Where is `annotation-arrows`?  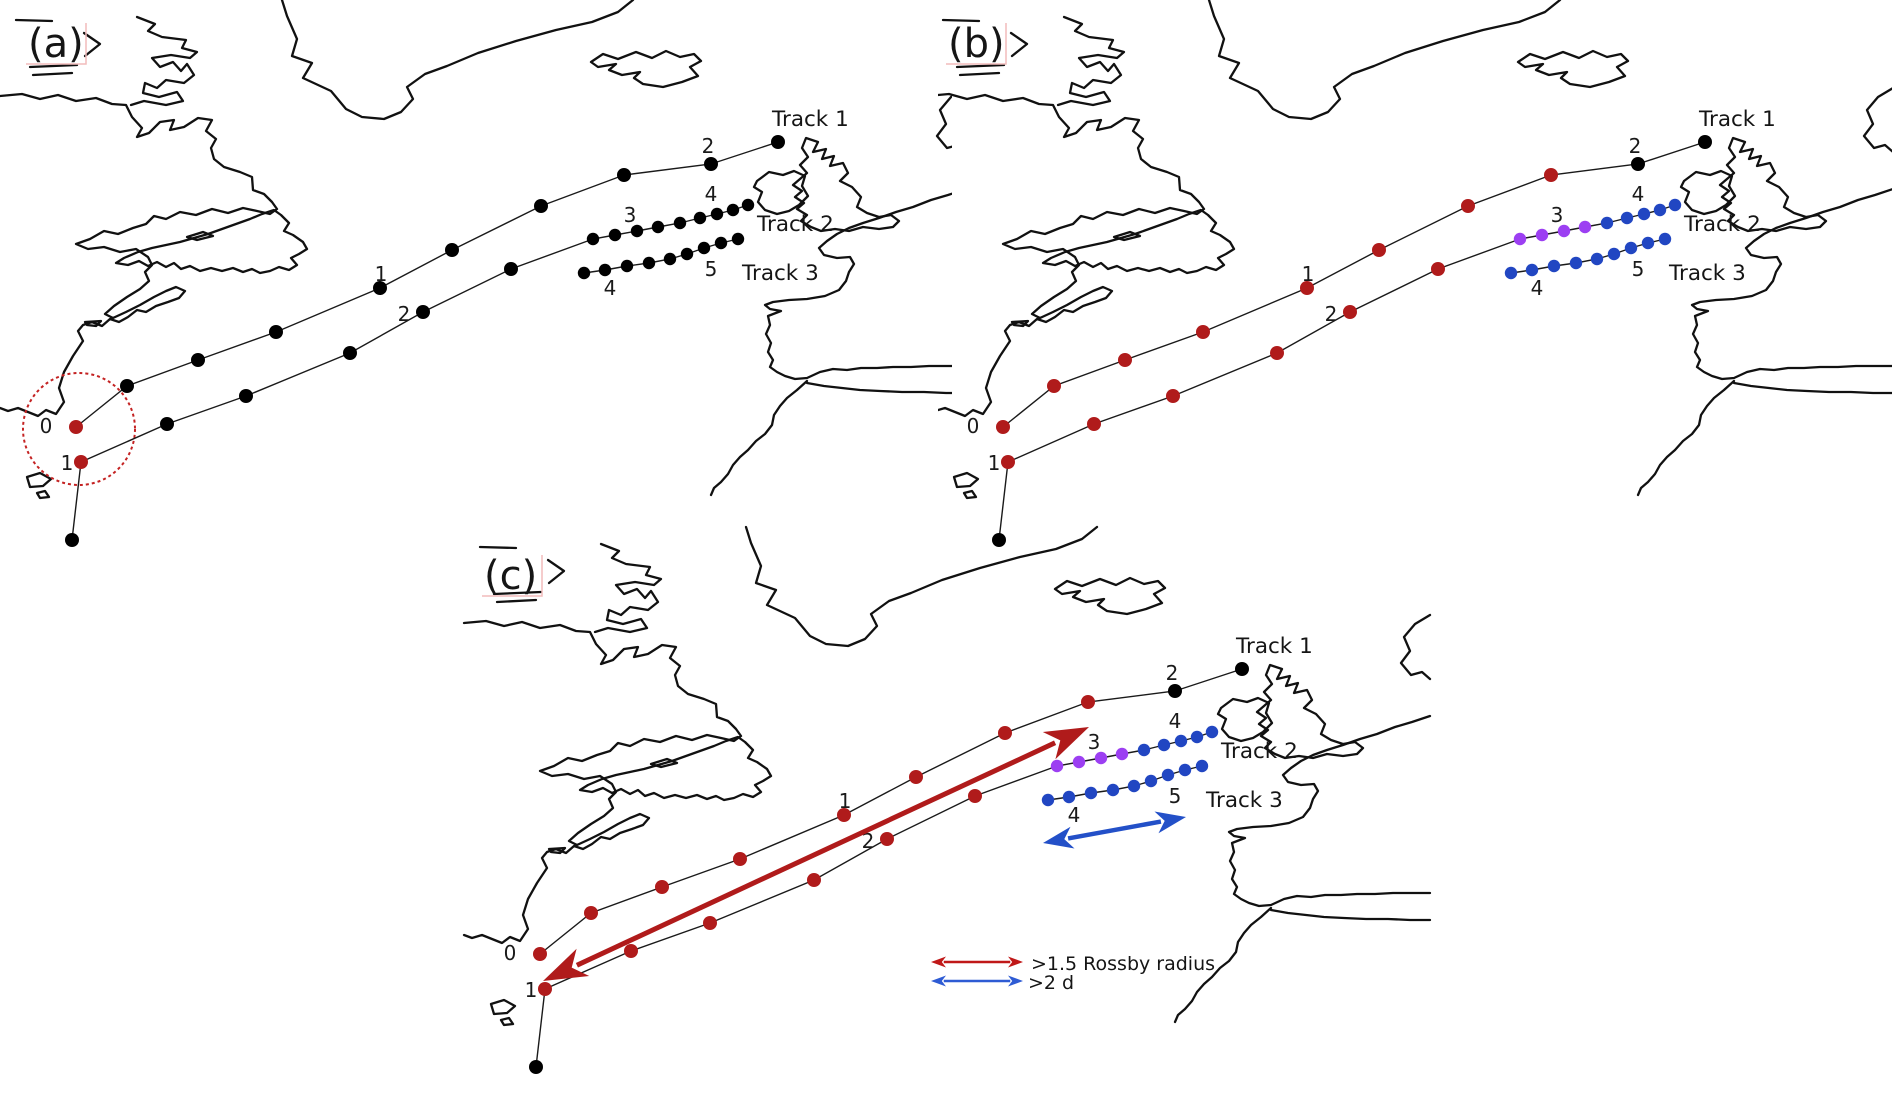
annotation-arrows is located at coordinates (864, 854).